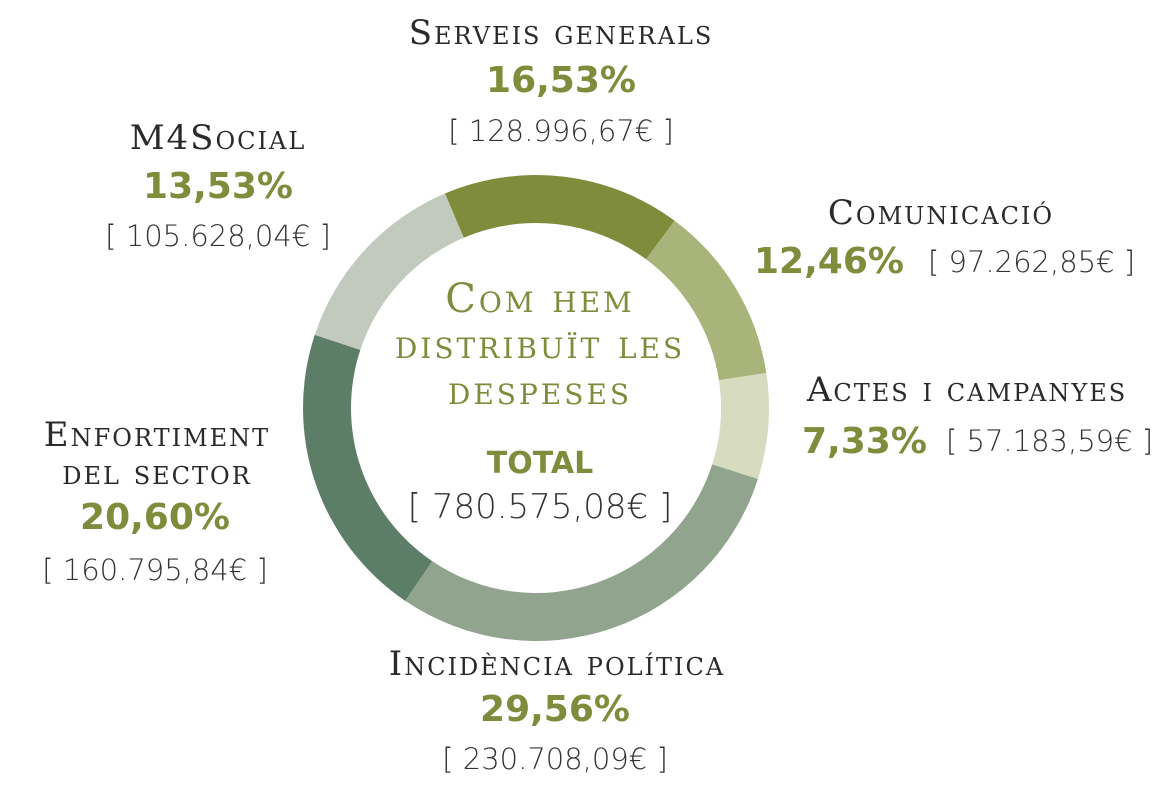 This screenshot has width=1168, height=804. I want to click on slice-percent: 20,60%, so click(155, 517).